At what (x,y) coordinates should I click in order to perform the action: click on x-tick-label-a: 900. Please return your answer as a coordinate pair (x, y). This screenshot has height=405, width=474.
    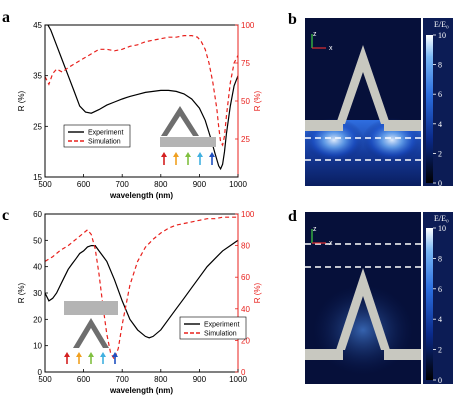
    Looking at the image, I should click on (200, 184).